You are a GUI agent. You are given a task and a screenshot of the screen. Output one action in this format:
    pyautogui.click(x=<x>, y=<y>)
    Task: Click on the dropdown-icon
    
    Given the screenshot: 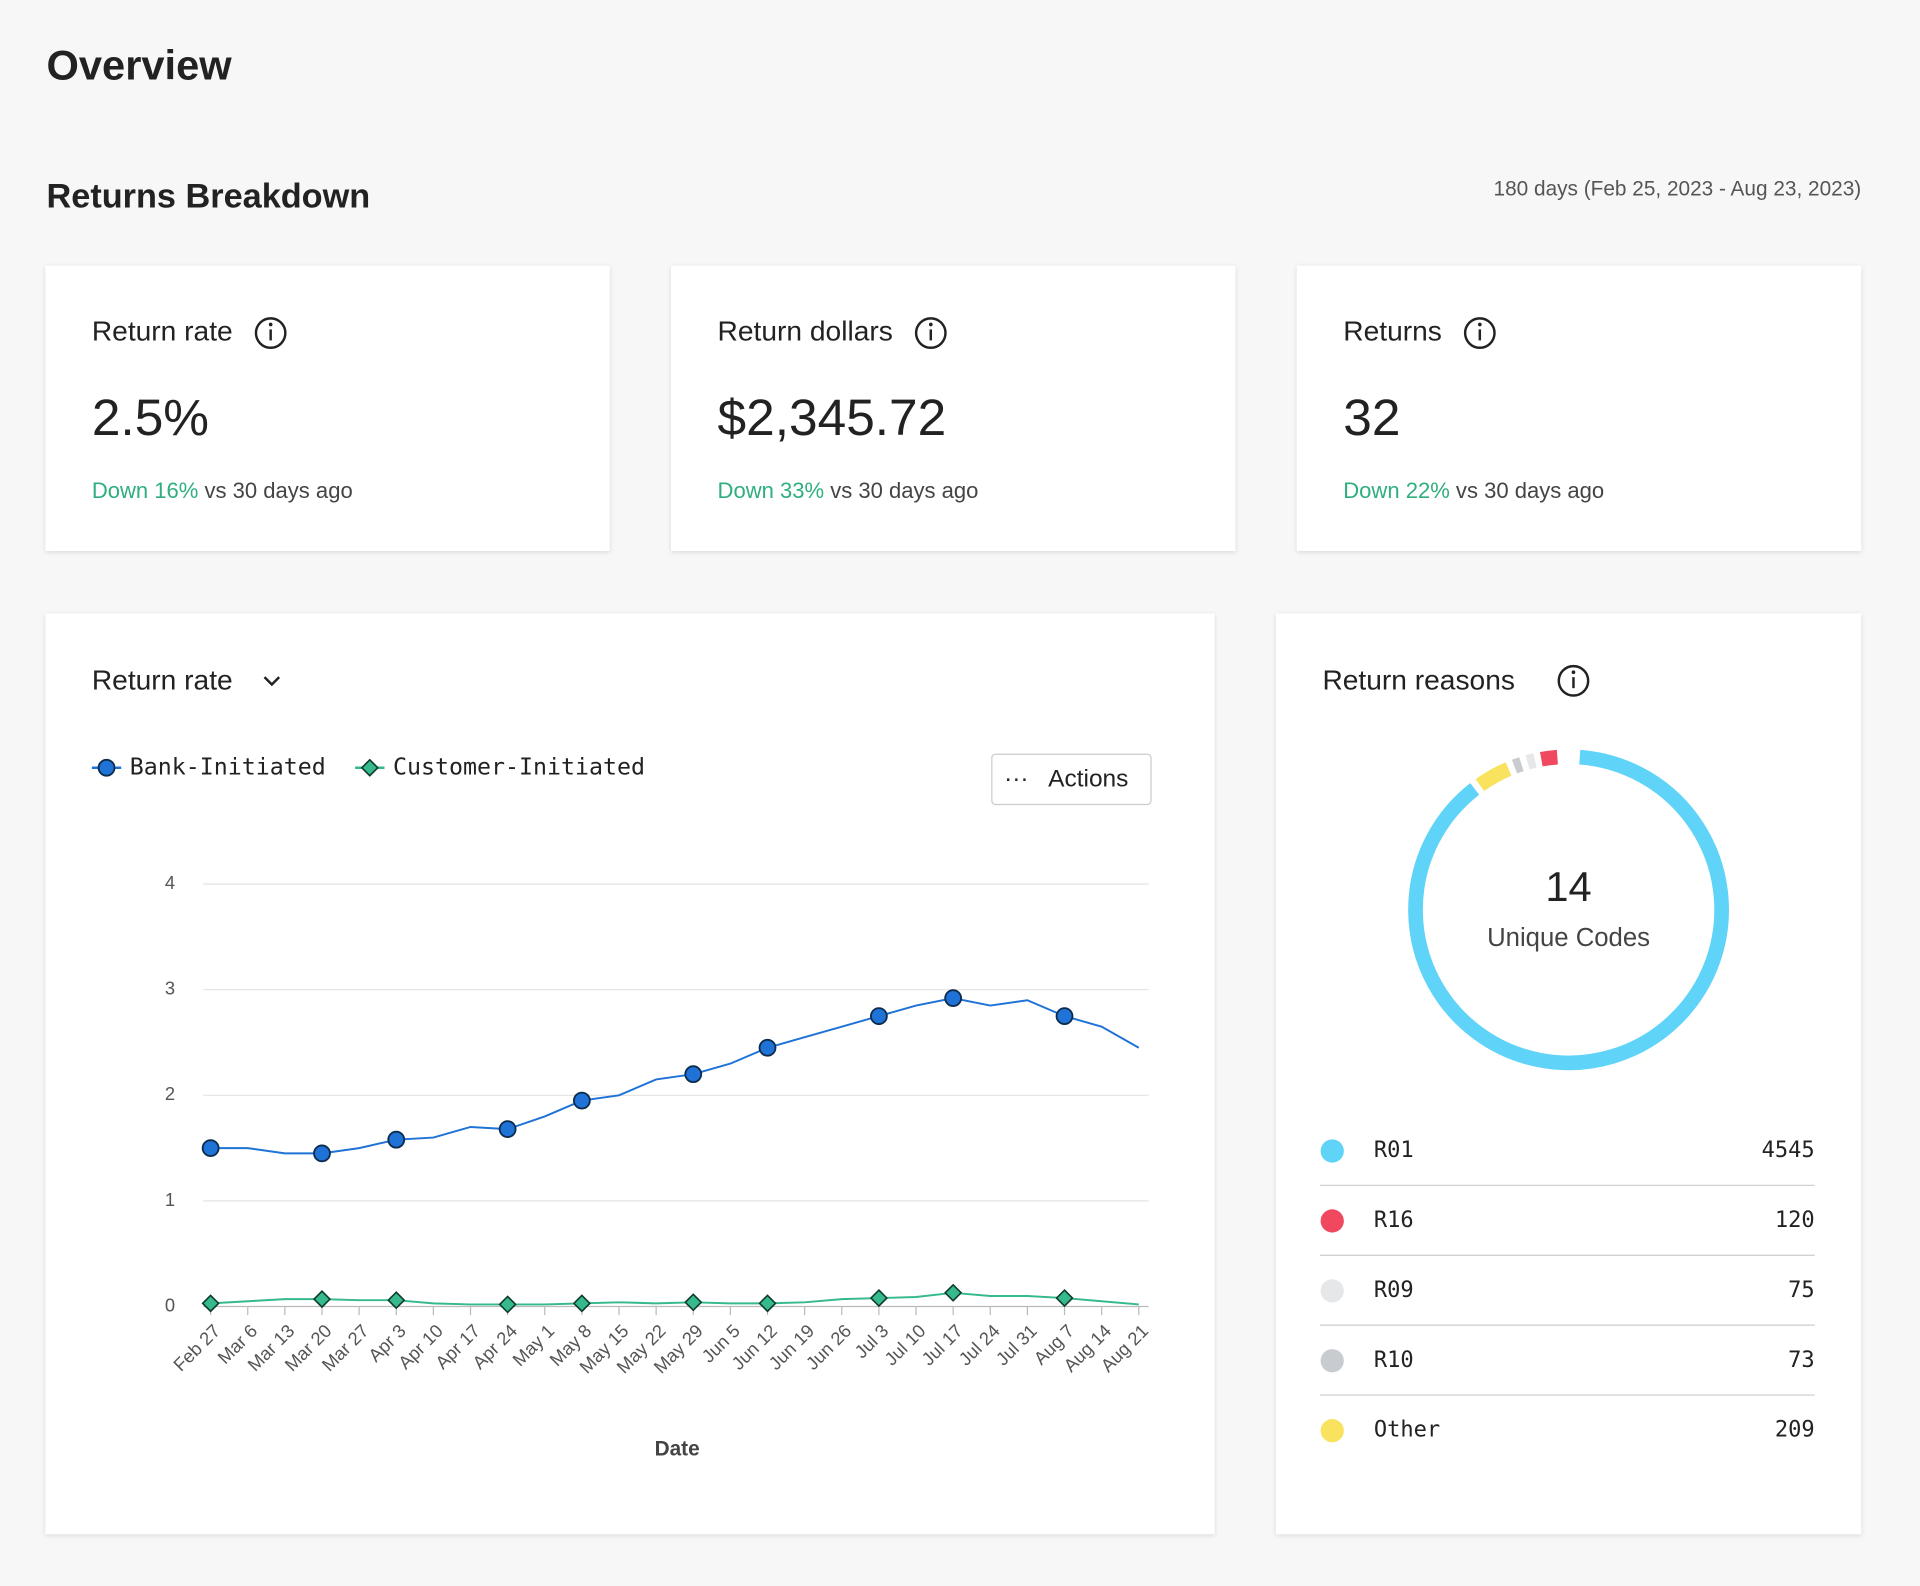 What is the action you would take?
    pyautogui.click(x=272, y=681)
    